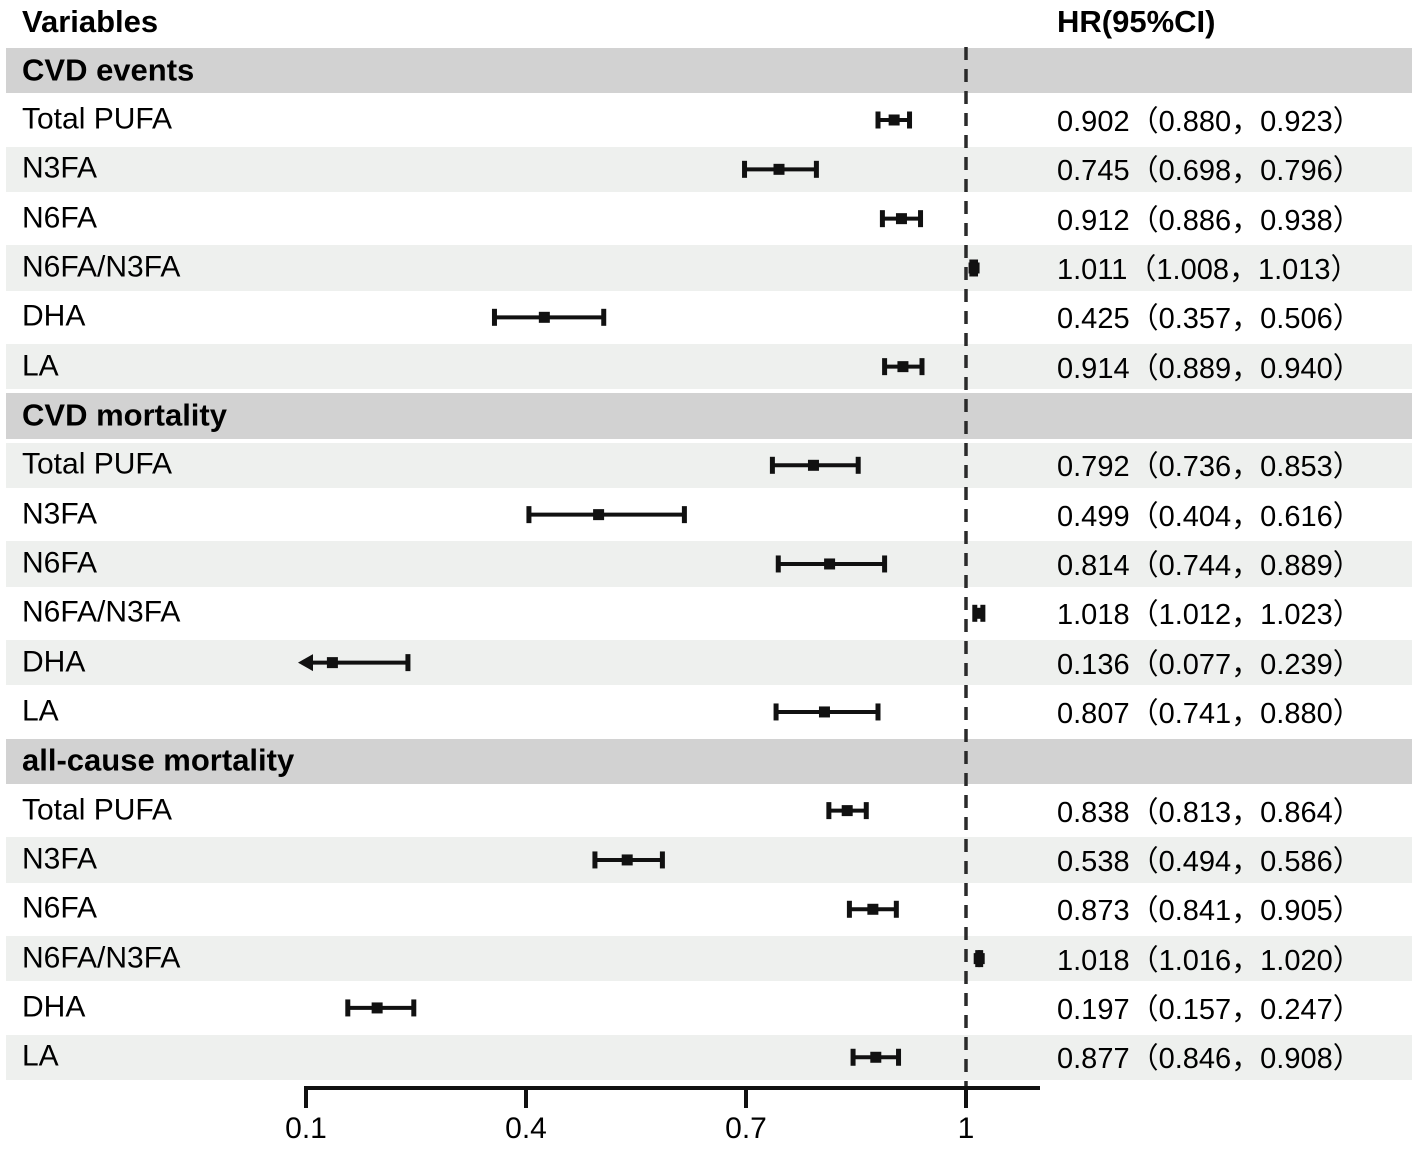 Image resolution: width=1418 pixels, height=1154 pixels. What do you see at coordinates (306, 1128) in the screenshot?
I see `axis-tick-label: 0.1` at bounding box center [306, 1128].